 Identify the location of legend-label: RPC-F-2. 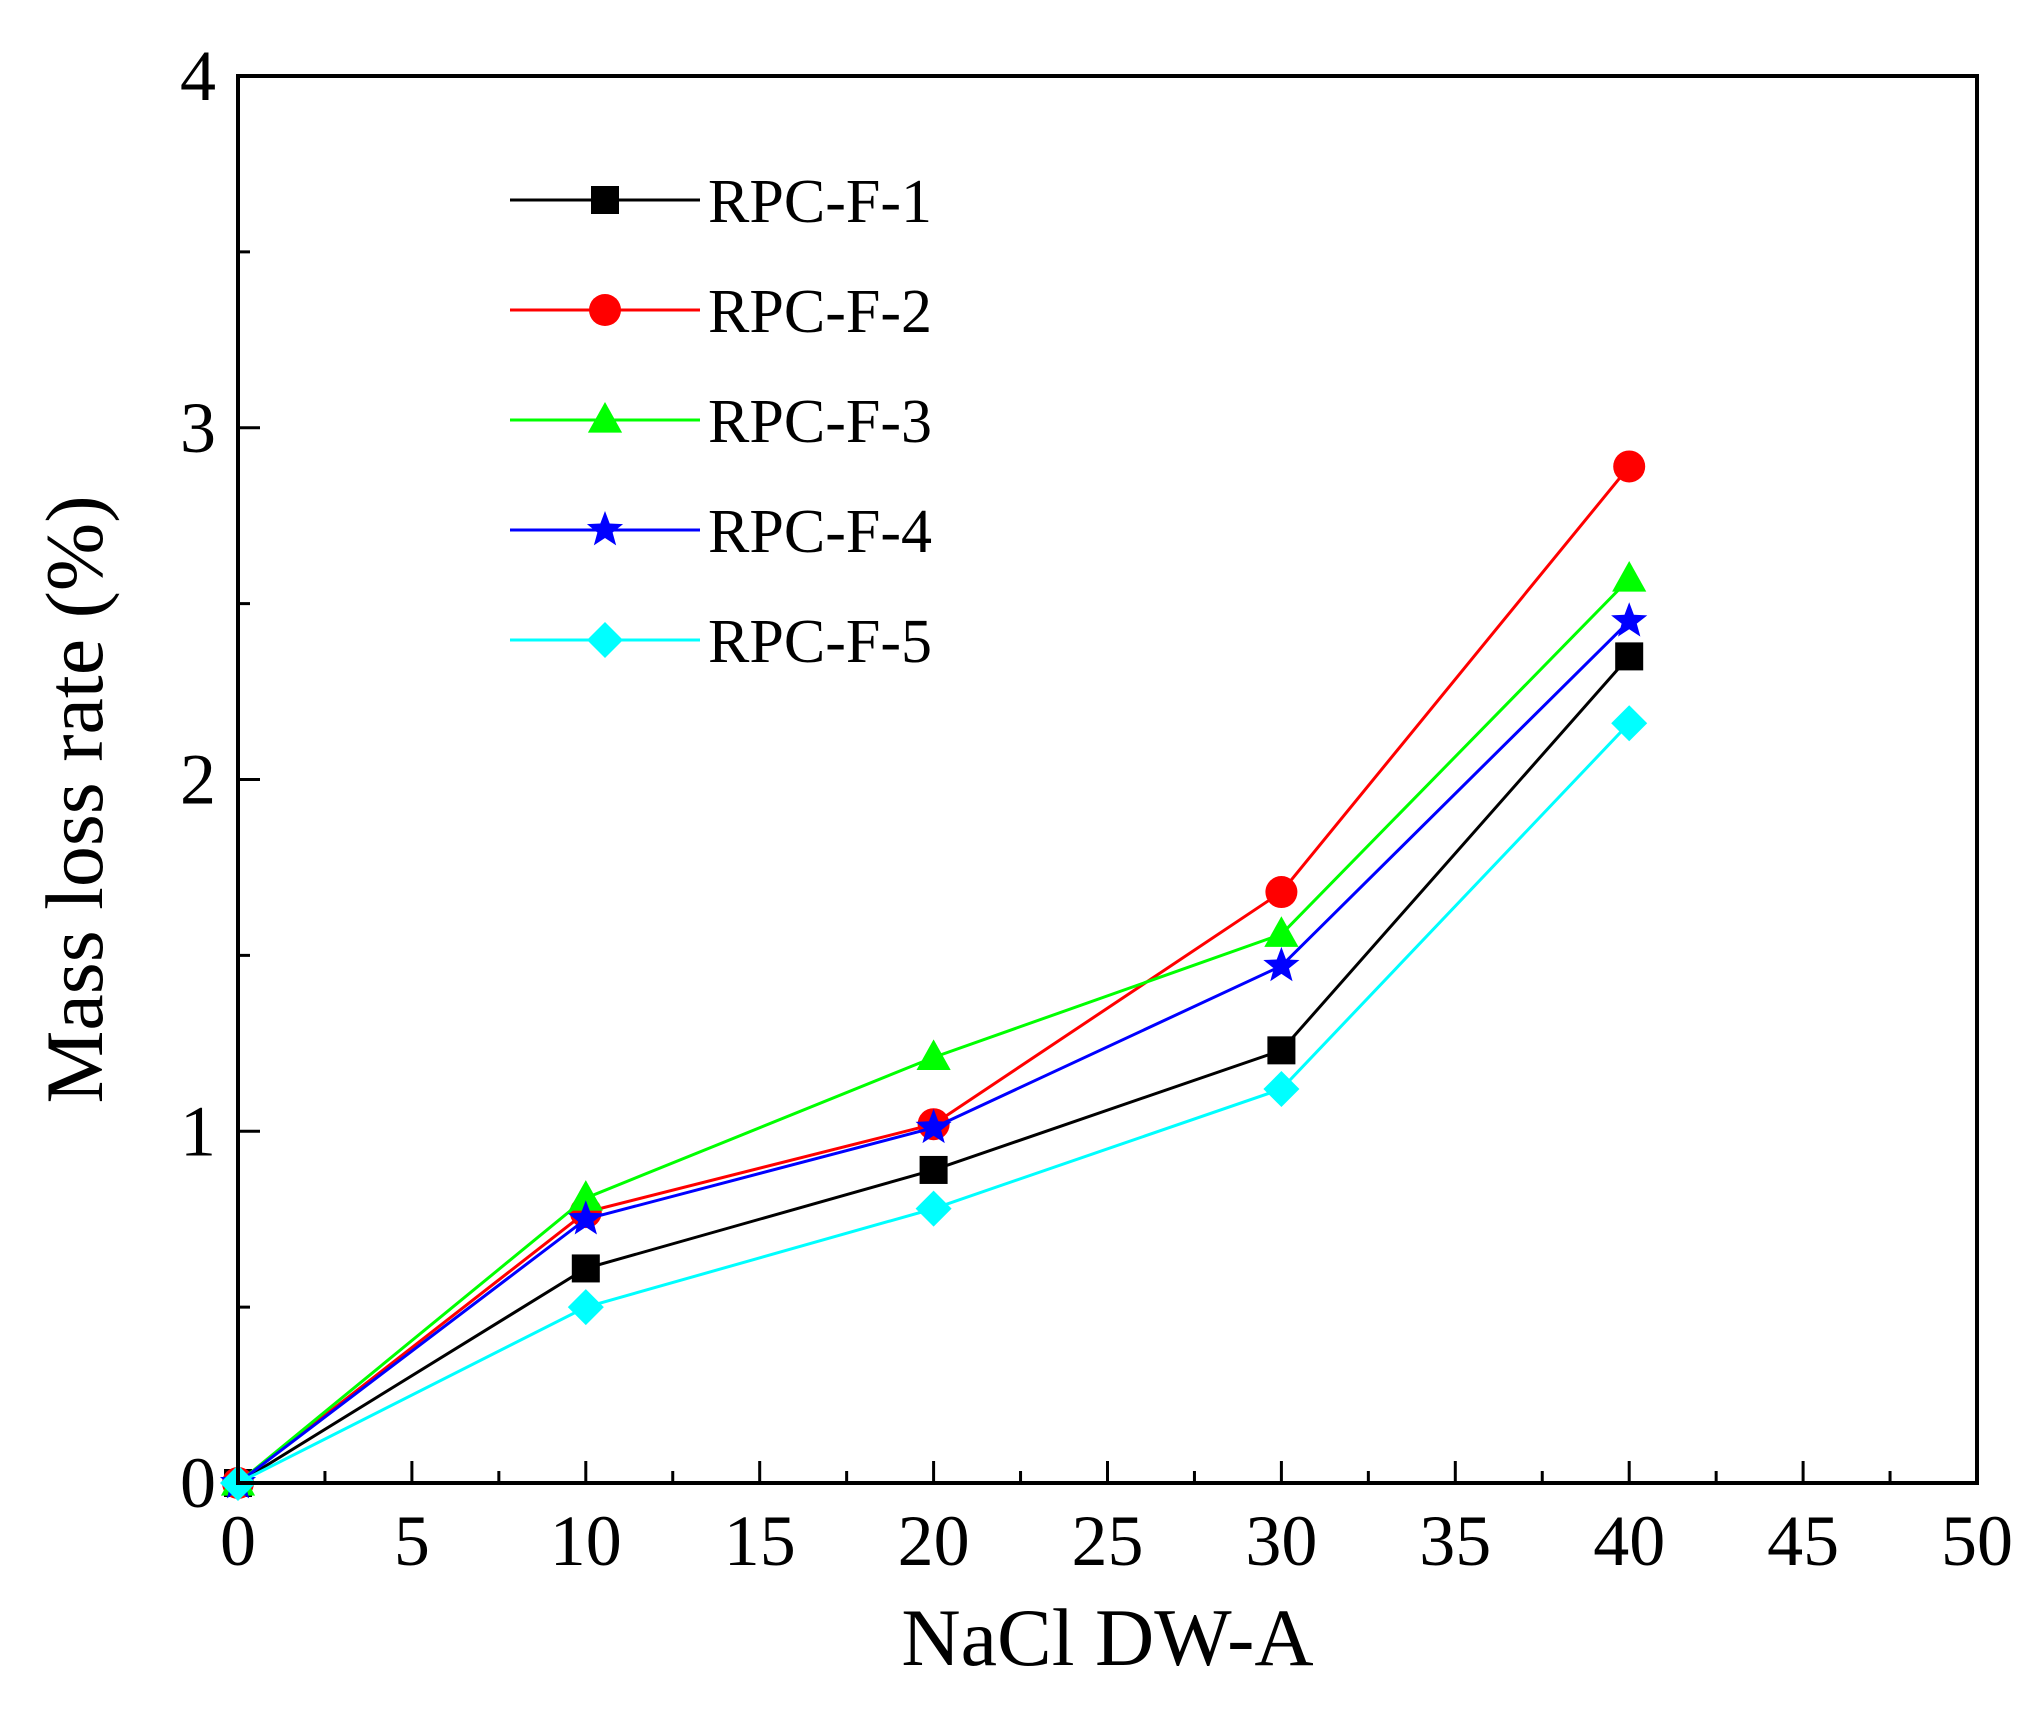
(820, 312).